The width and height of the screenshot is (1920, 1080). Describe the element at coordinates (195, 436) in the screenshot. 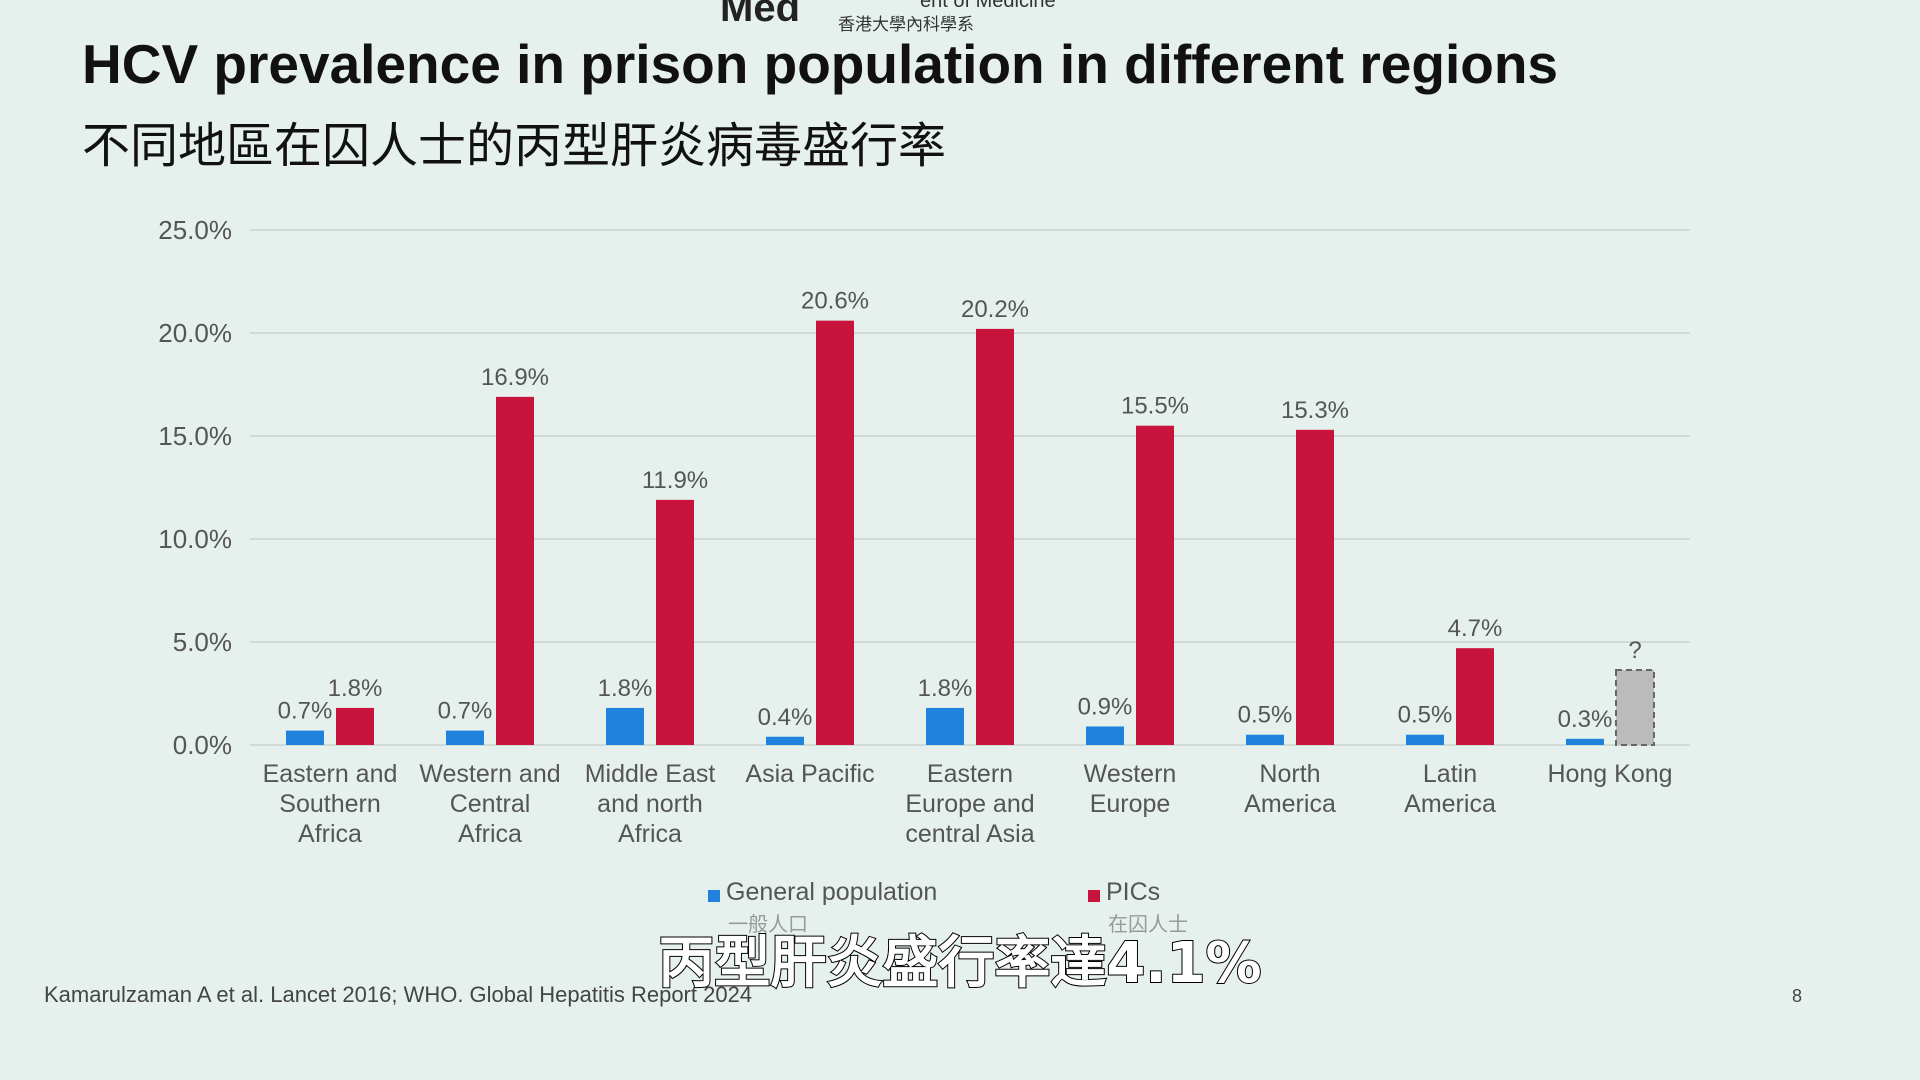

I see `y-tick-label: 15.0%` at that location.